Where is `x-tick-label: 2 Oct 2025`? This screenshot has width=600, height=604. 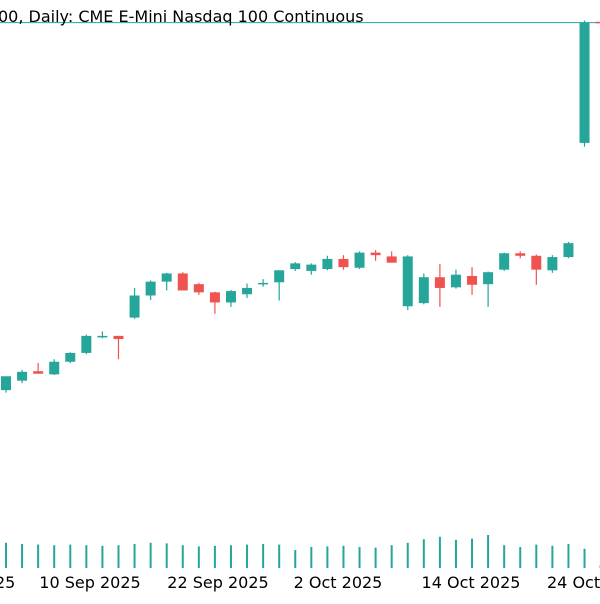
x-tick-label: 2 Oct 2025 is located at coordinates (338, 582).